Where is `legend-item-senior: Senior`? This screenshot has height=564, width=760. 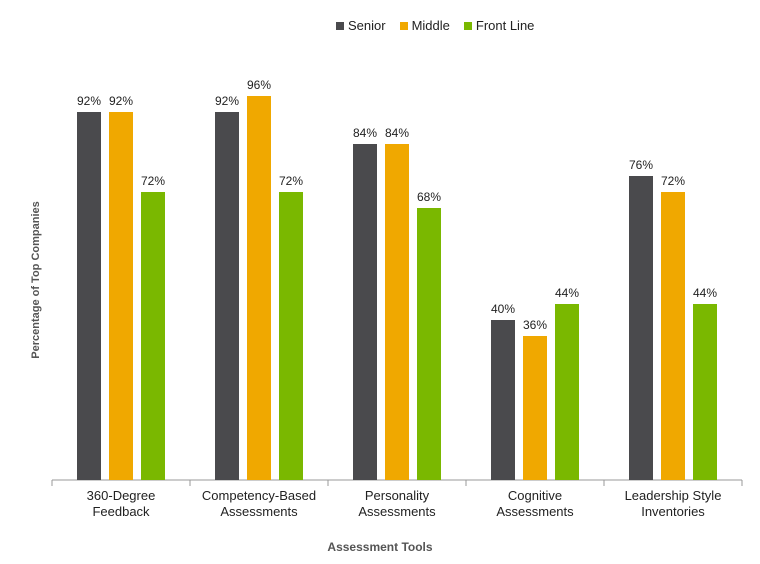 legend-item-senior: Senior is located at coordinates (361, 25).